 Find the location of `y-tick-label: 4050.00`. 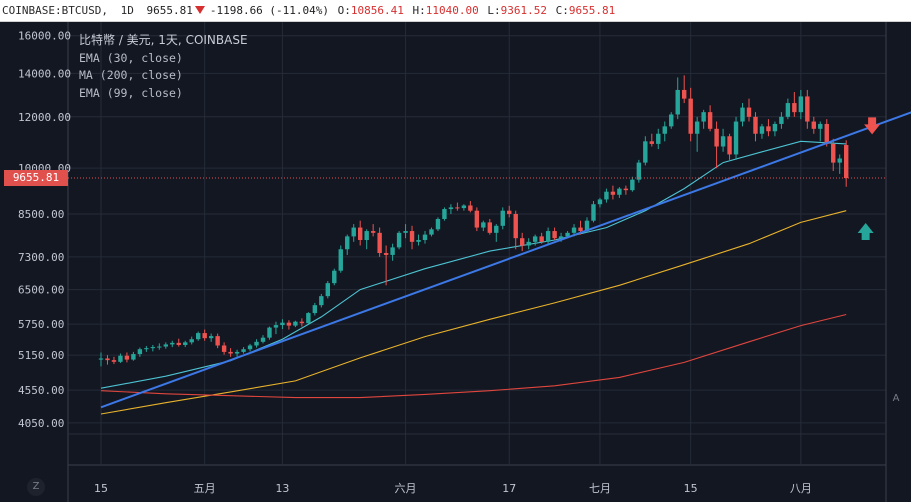

y-tick-label: 4050.00 is located at coordinates (41, 423).